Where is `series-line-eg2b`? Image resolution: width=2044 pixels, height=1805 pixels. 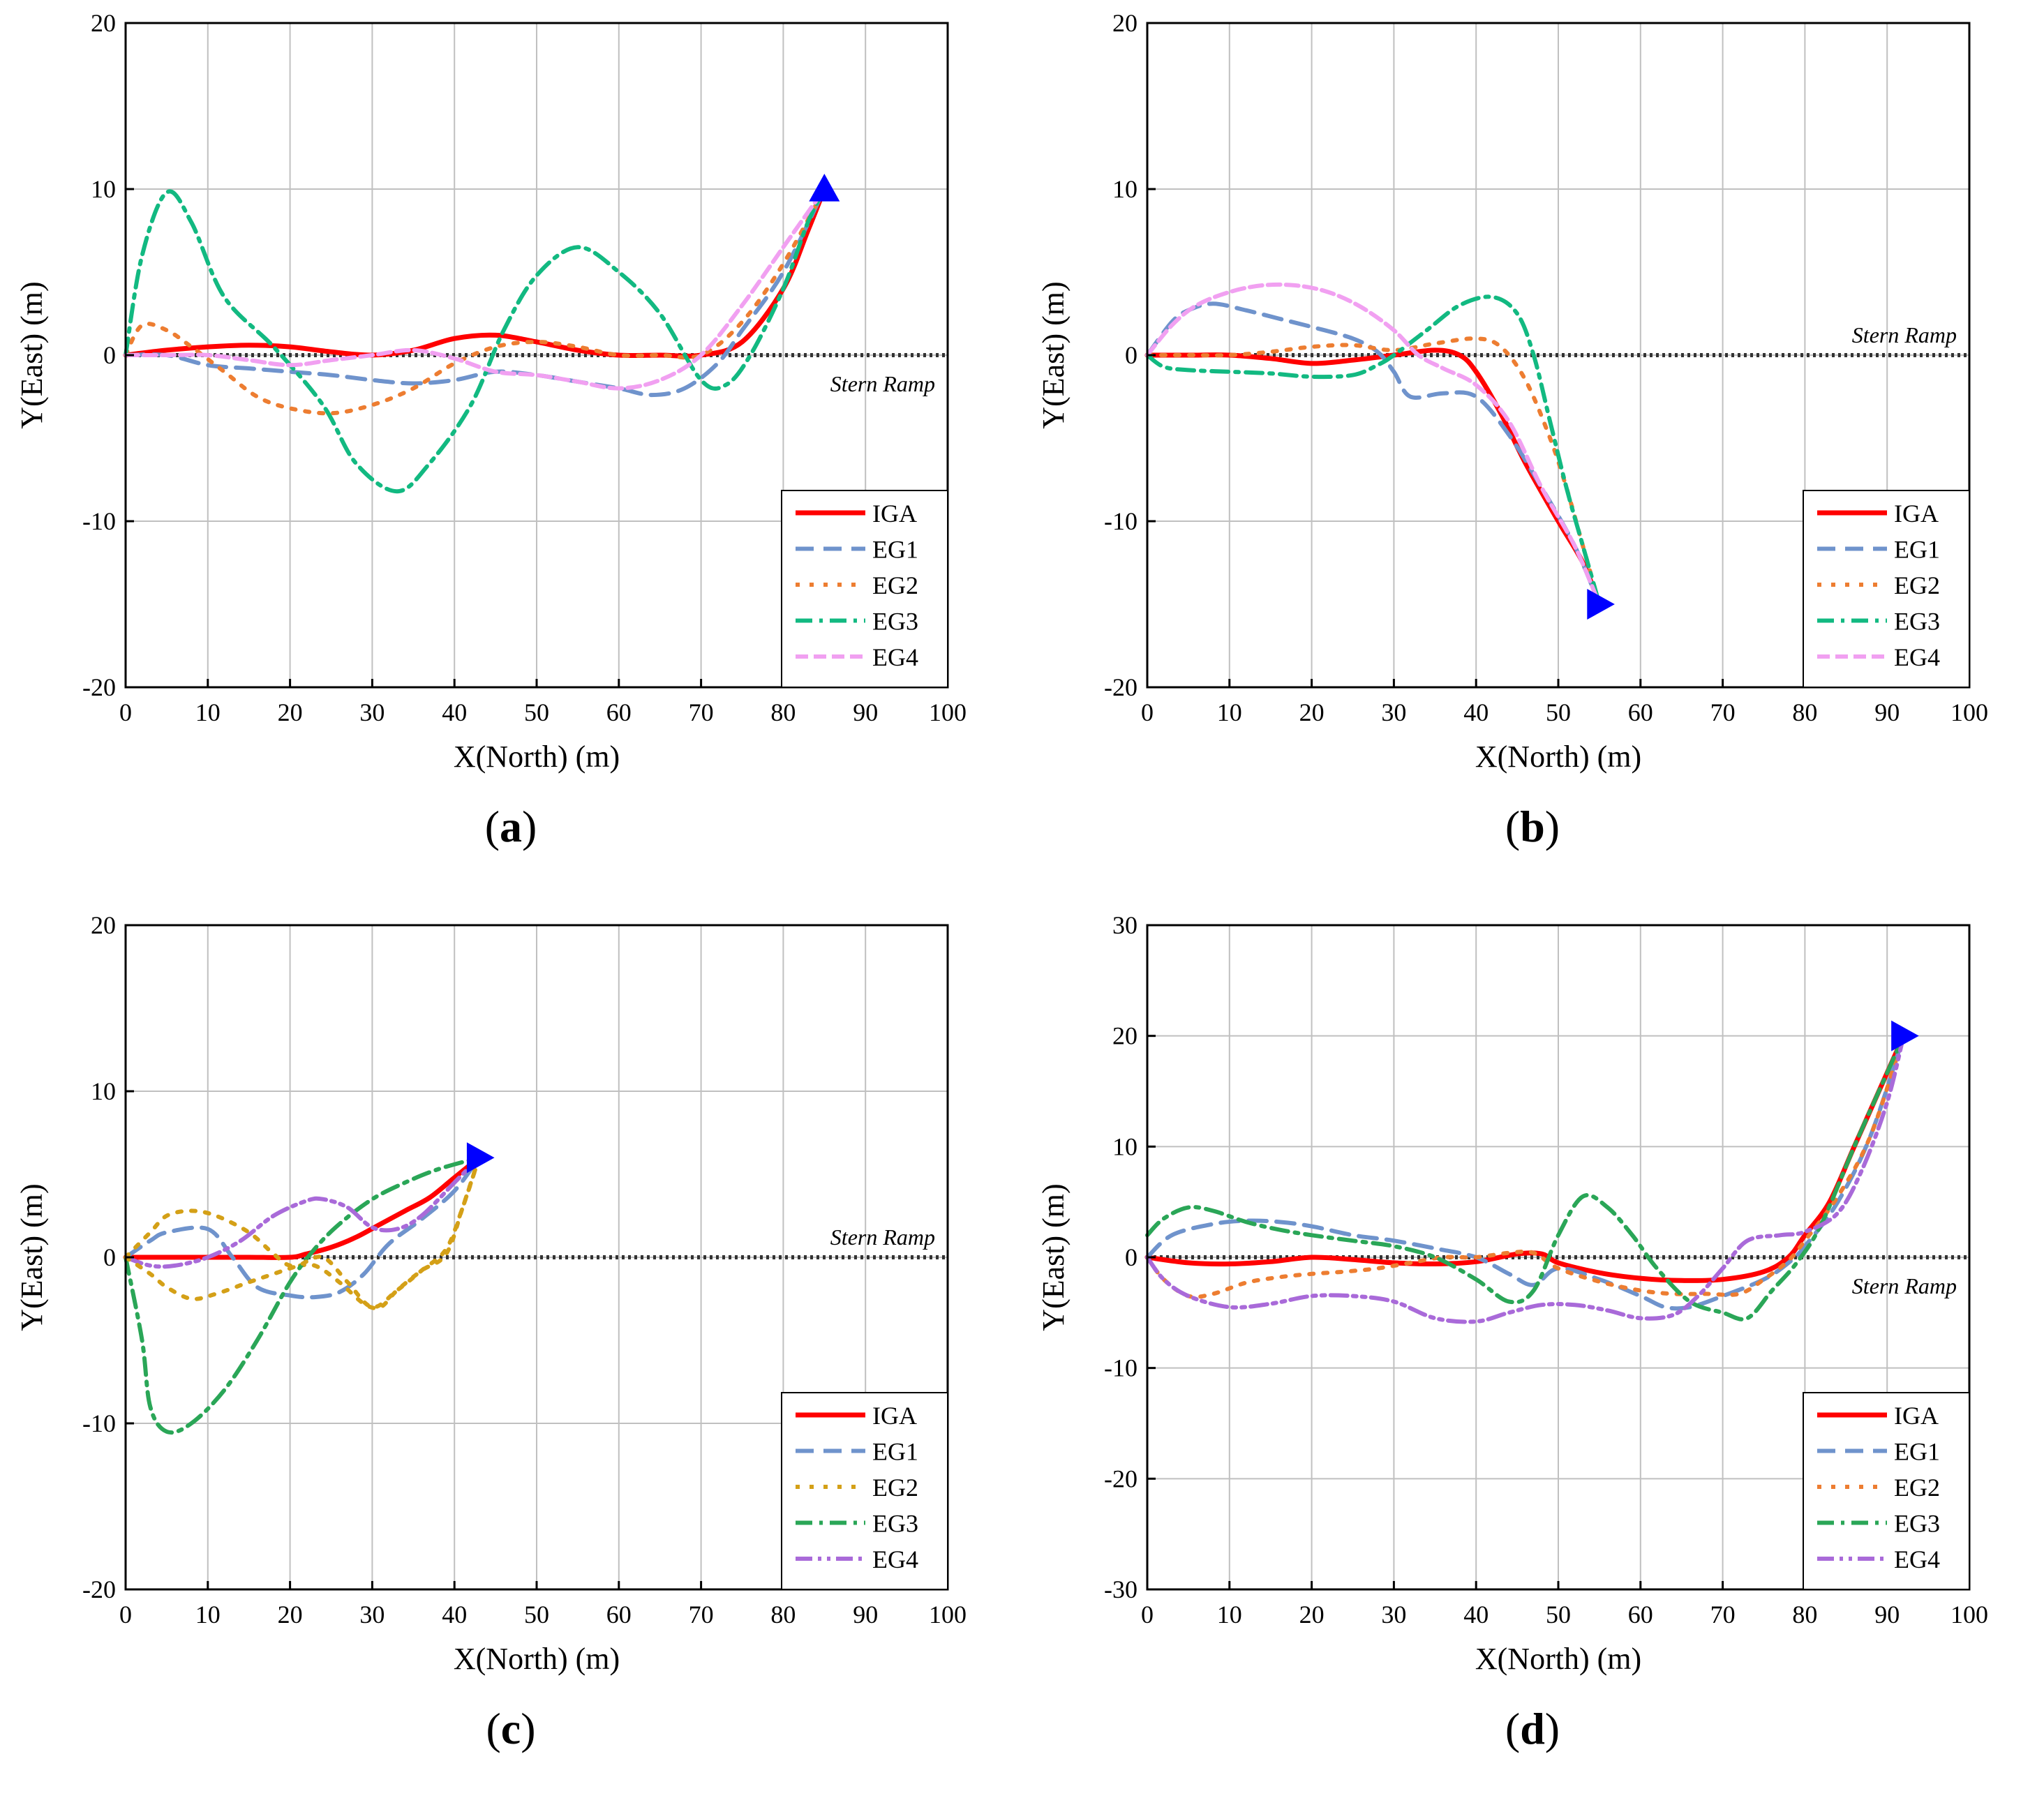 series-line-eg2b is located at coordinates (303, 1233).